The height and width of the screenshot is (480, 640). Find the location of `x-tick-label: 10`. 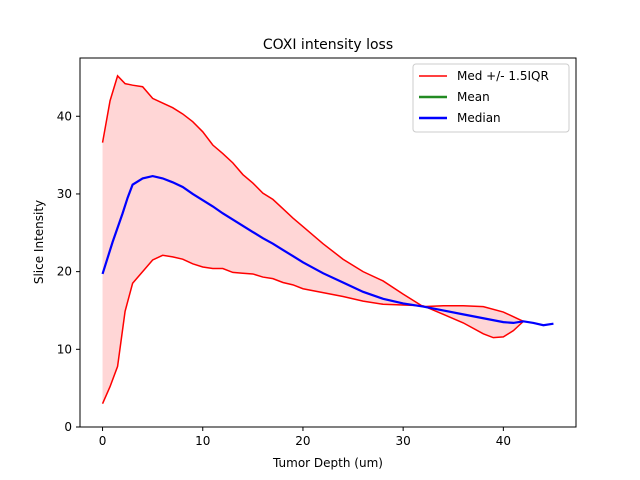

x-tick-label: 10 is located at coordinates (202, 441).